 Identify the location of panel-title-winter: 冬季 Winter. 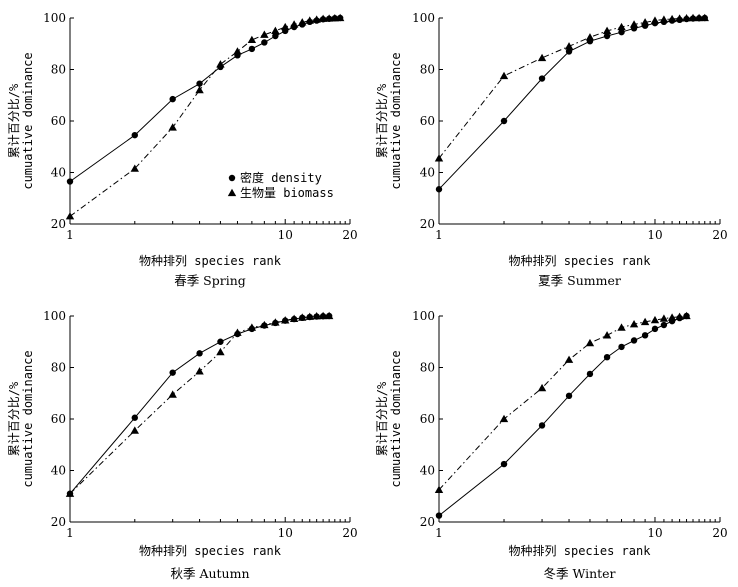
(579, 573).